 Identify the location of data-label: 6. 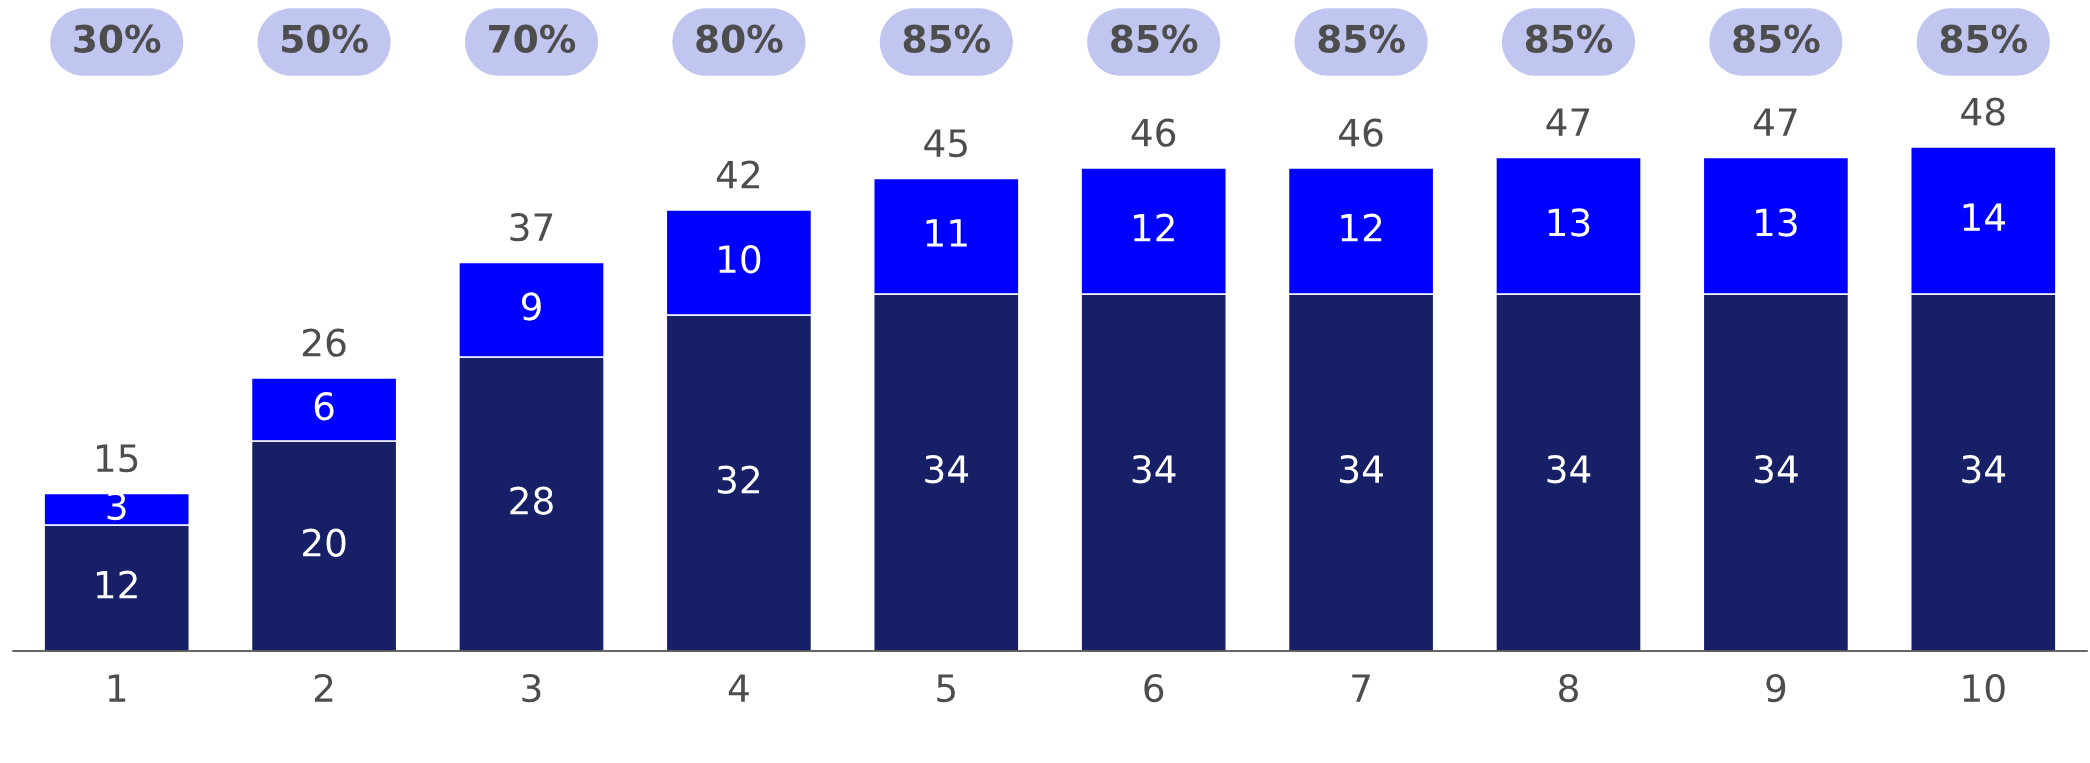
(324, 406).